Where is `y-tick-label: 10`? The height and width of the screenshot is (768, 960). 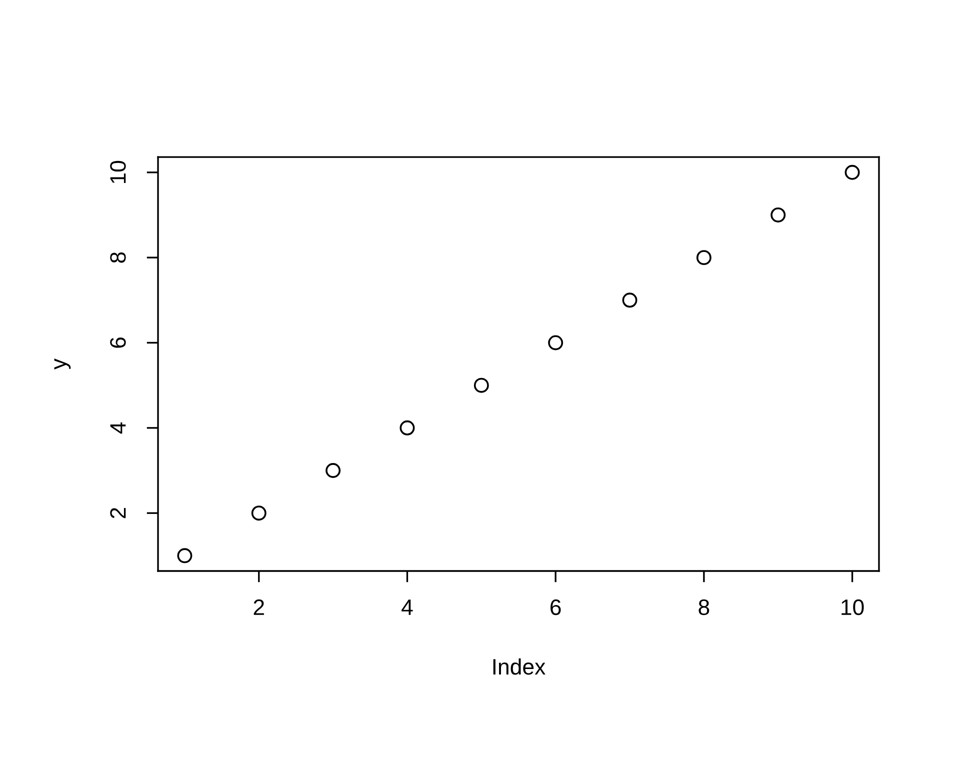 y-tick-label: 10 is located at coordinates (118, 172).